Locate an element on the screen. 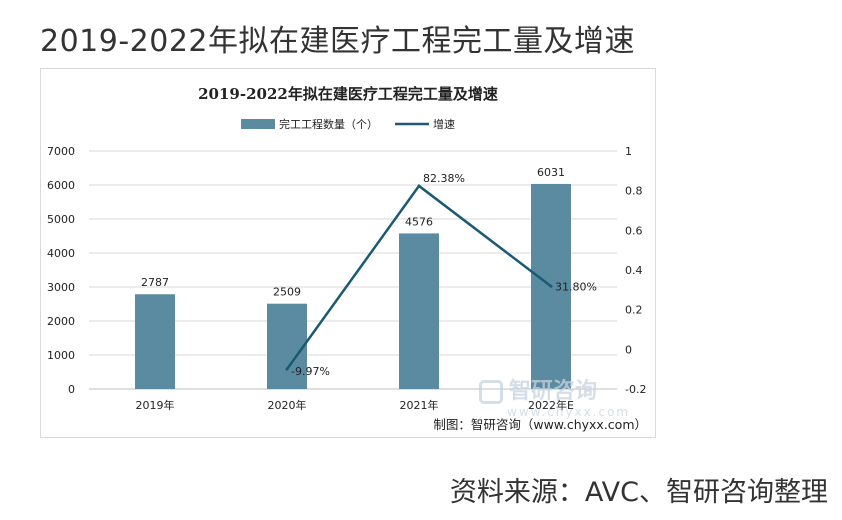 Image resolution: width=842 pixels, height=520 pixels. x-tick-label: 2020年 is located at coordinates (287, 405).